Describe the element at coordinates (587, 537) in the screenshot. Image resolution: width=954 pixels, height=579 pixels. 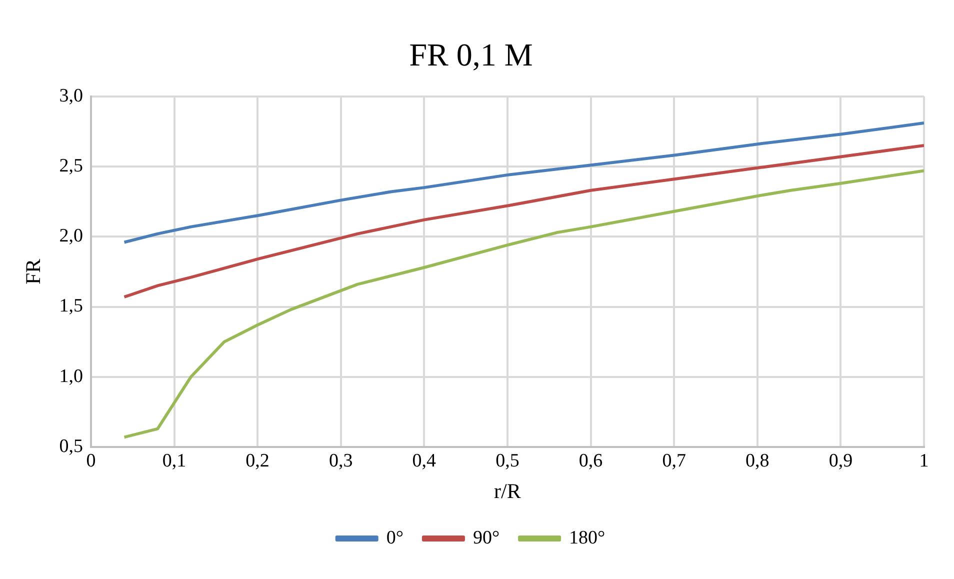
I see `legend-label: 180°` at that location.